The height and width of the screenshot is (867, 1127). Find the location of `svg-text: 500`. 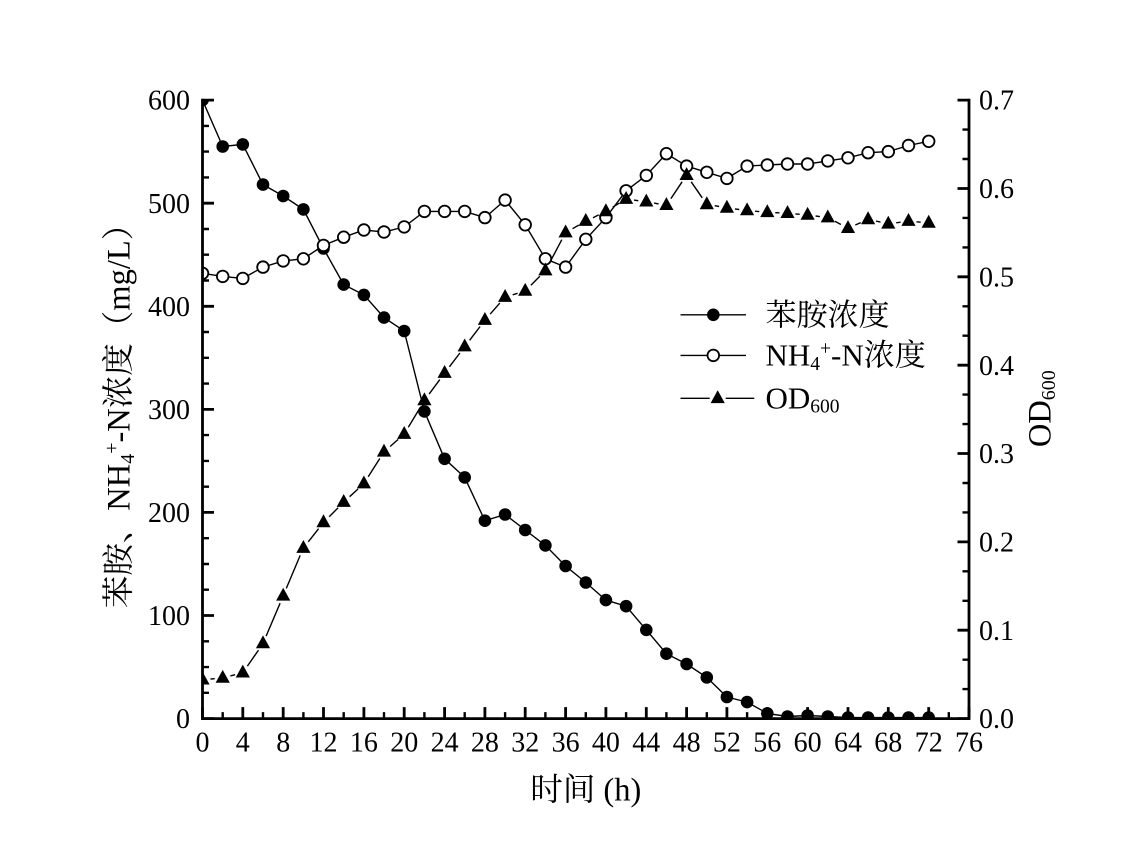

svg-text: 500 is located at coordinates (169, 204).